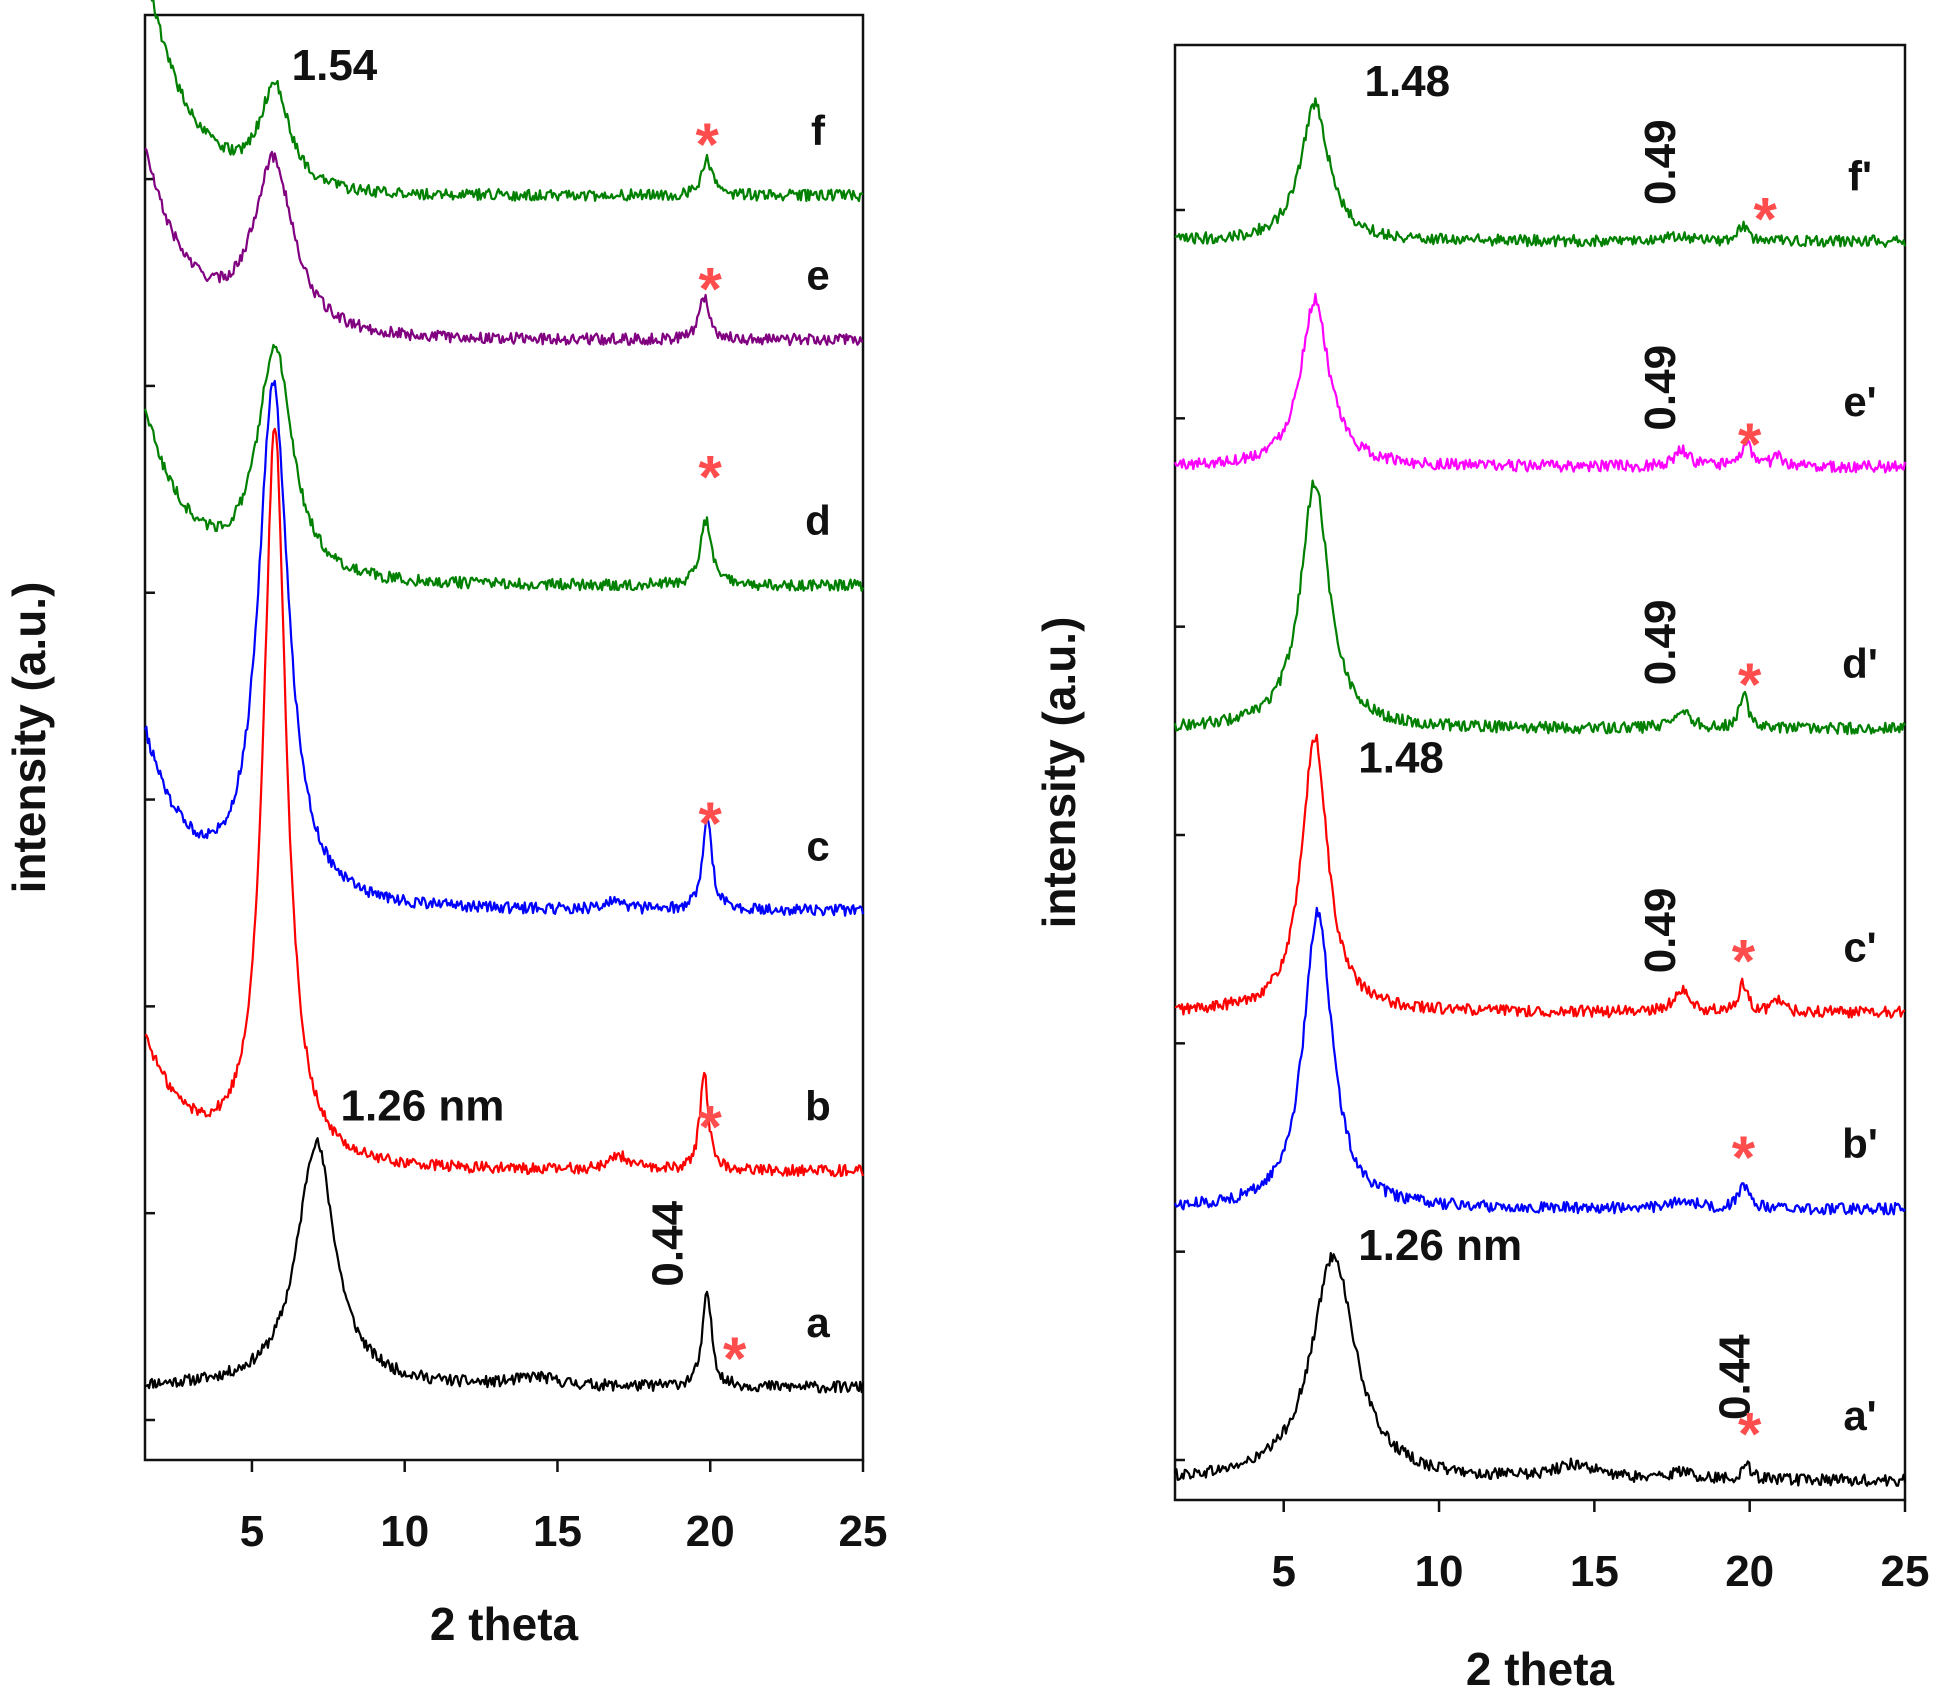 This screenshot has height=1707, width=1943. Describe the element at coordinates (504, 467) in the screenshot. I see `series-line-d` at that location.